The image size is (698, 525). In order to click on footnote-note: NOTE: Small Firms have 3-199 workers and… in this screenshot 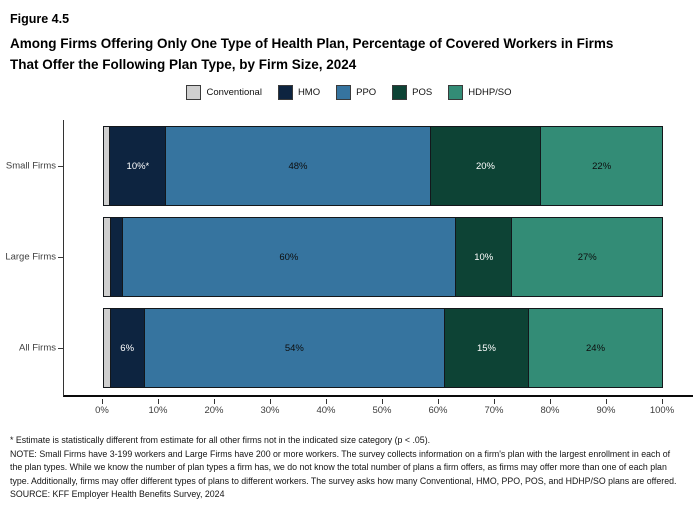, I will do `click(343, 467)`.